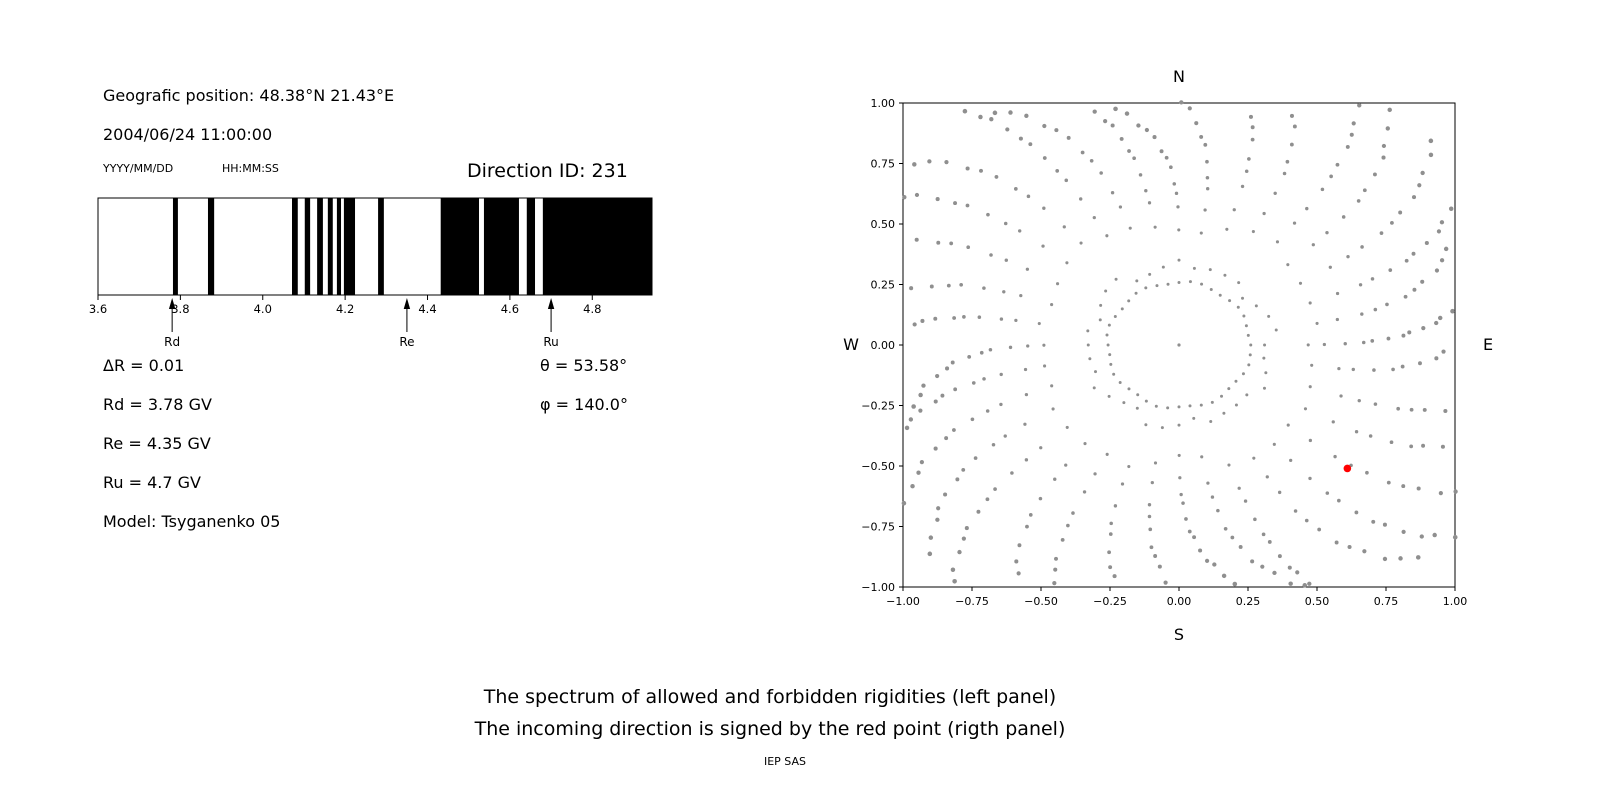 The image size is (1600, 800). Describe the element at coordinates (1488, 344) in the screenshot. I see `compass-east-label: E` at that location.